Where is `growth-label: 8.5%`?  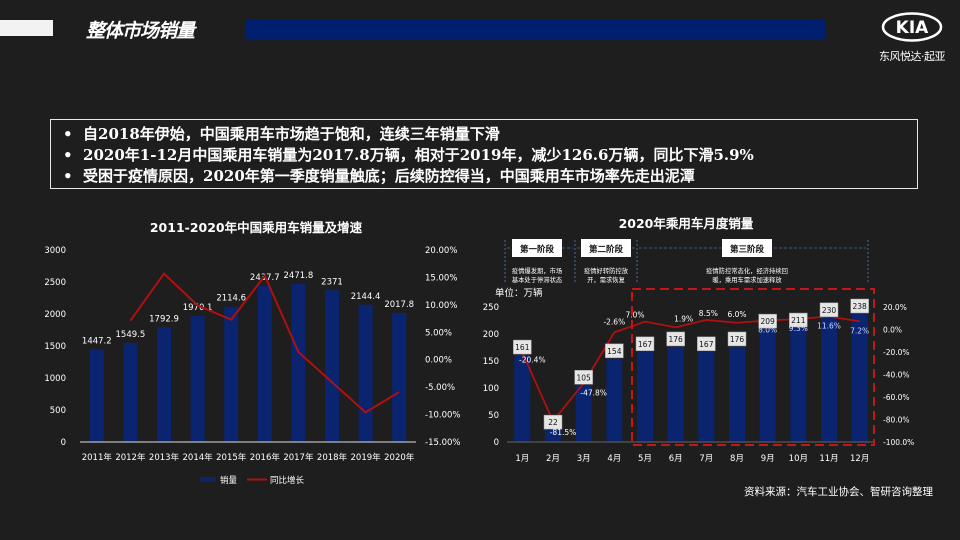
growth-label: 8.5% is located at coordinates (708, 313).